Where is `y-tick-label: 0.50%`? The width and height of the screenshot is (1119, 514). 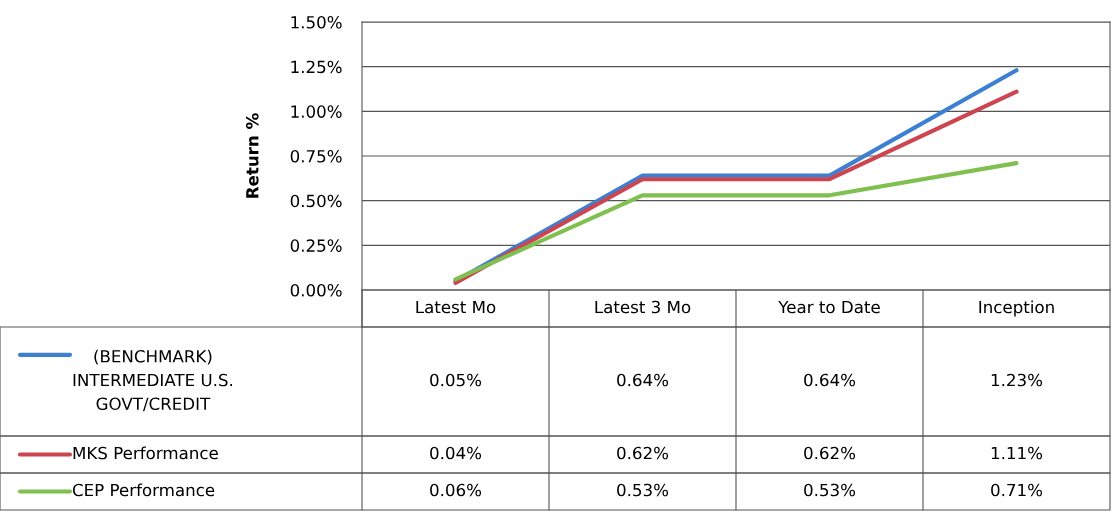
y-tick-label: 0.50% is located at coordinates (316, 201).